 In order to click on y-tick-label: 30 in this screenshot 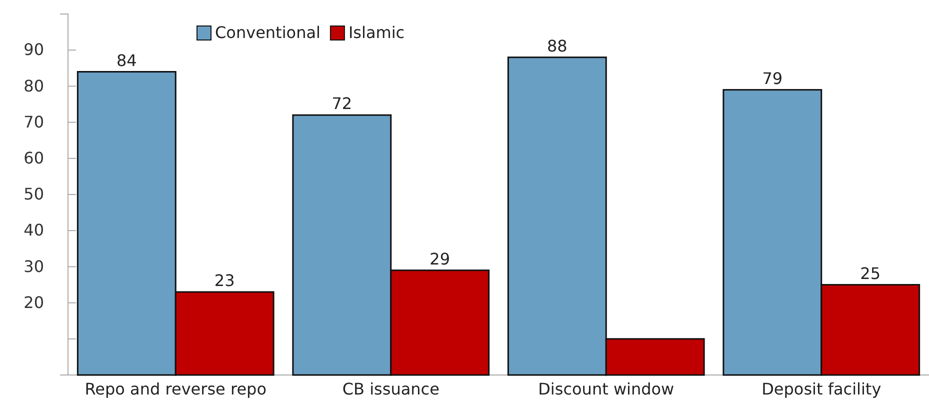, I will do `click(34, 266)`.